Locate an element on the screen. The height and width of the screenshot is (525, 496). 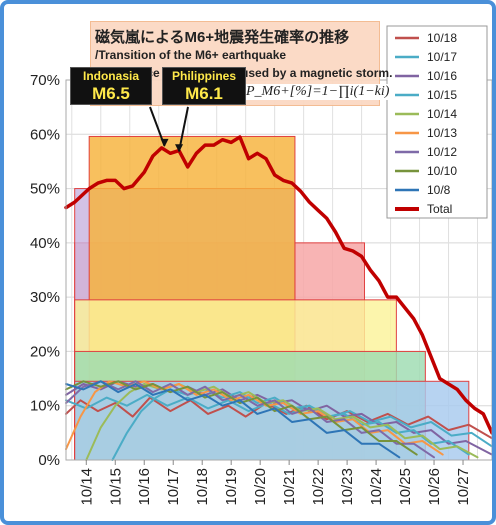
legend-label: Total is located at coordinates (439, 209).